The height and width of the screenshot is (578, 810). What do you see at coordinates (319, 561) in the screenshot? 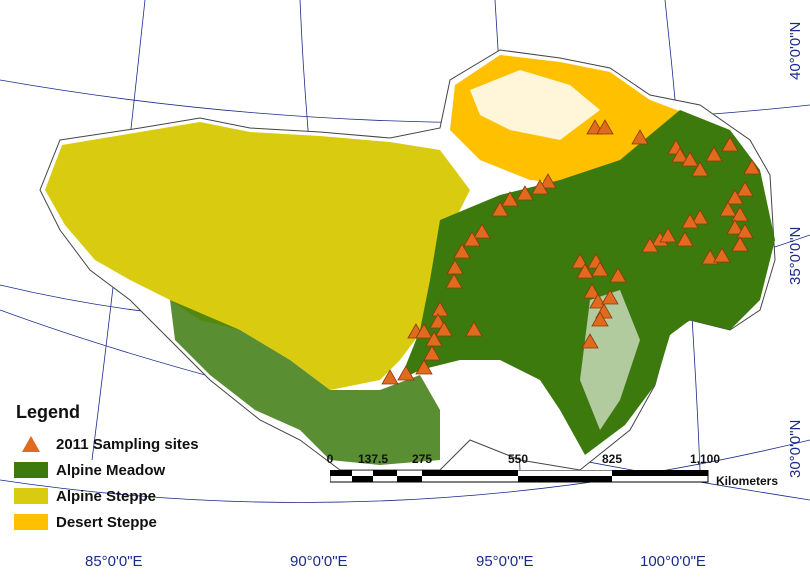
I see `lon-label-90: 90°0'0"E` at bounding box center [319, 561].